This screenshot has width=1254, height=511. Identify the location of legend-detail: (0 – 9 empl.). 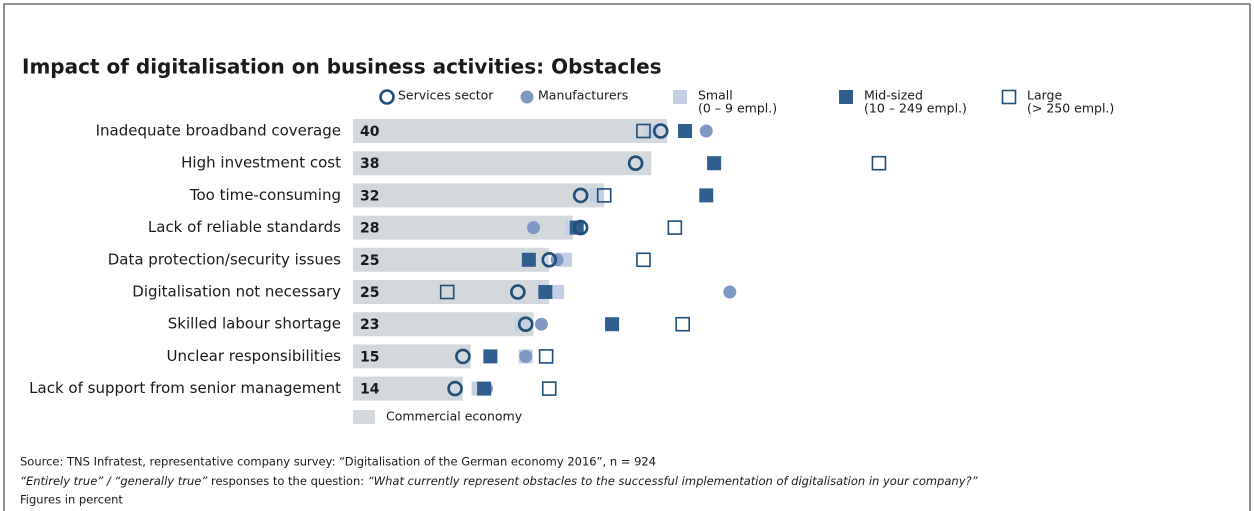
(737, 108).